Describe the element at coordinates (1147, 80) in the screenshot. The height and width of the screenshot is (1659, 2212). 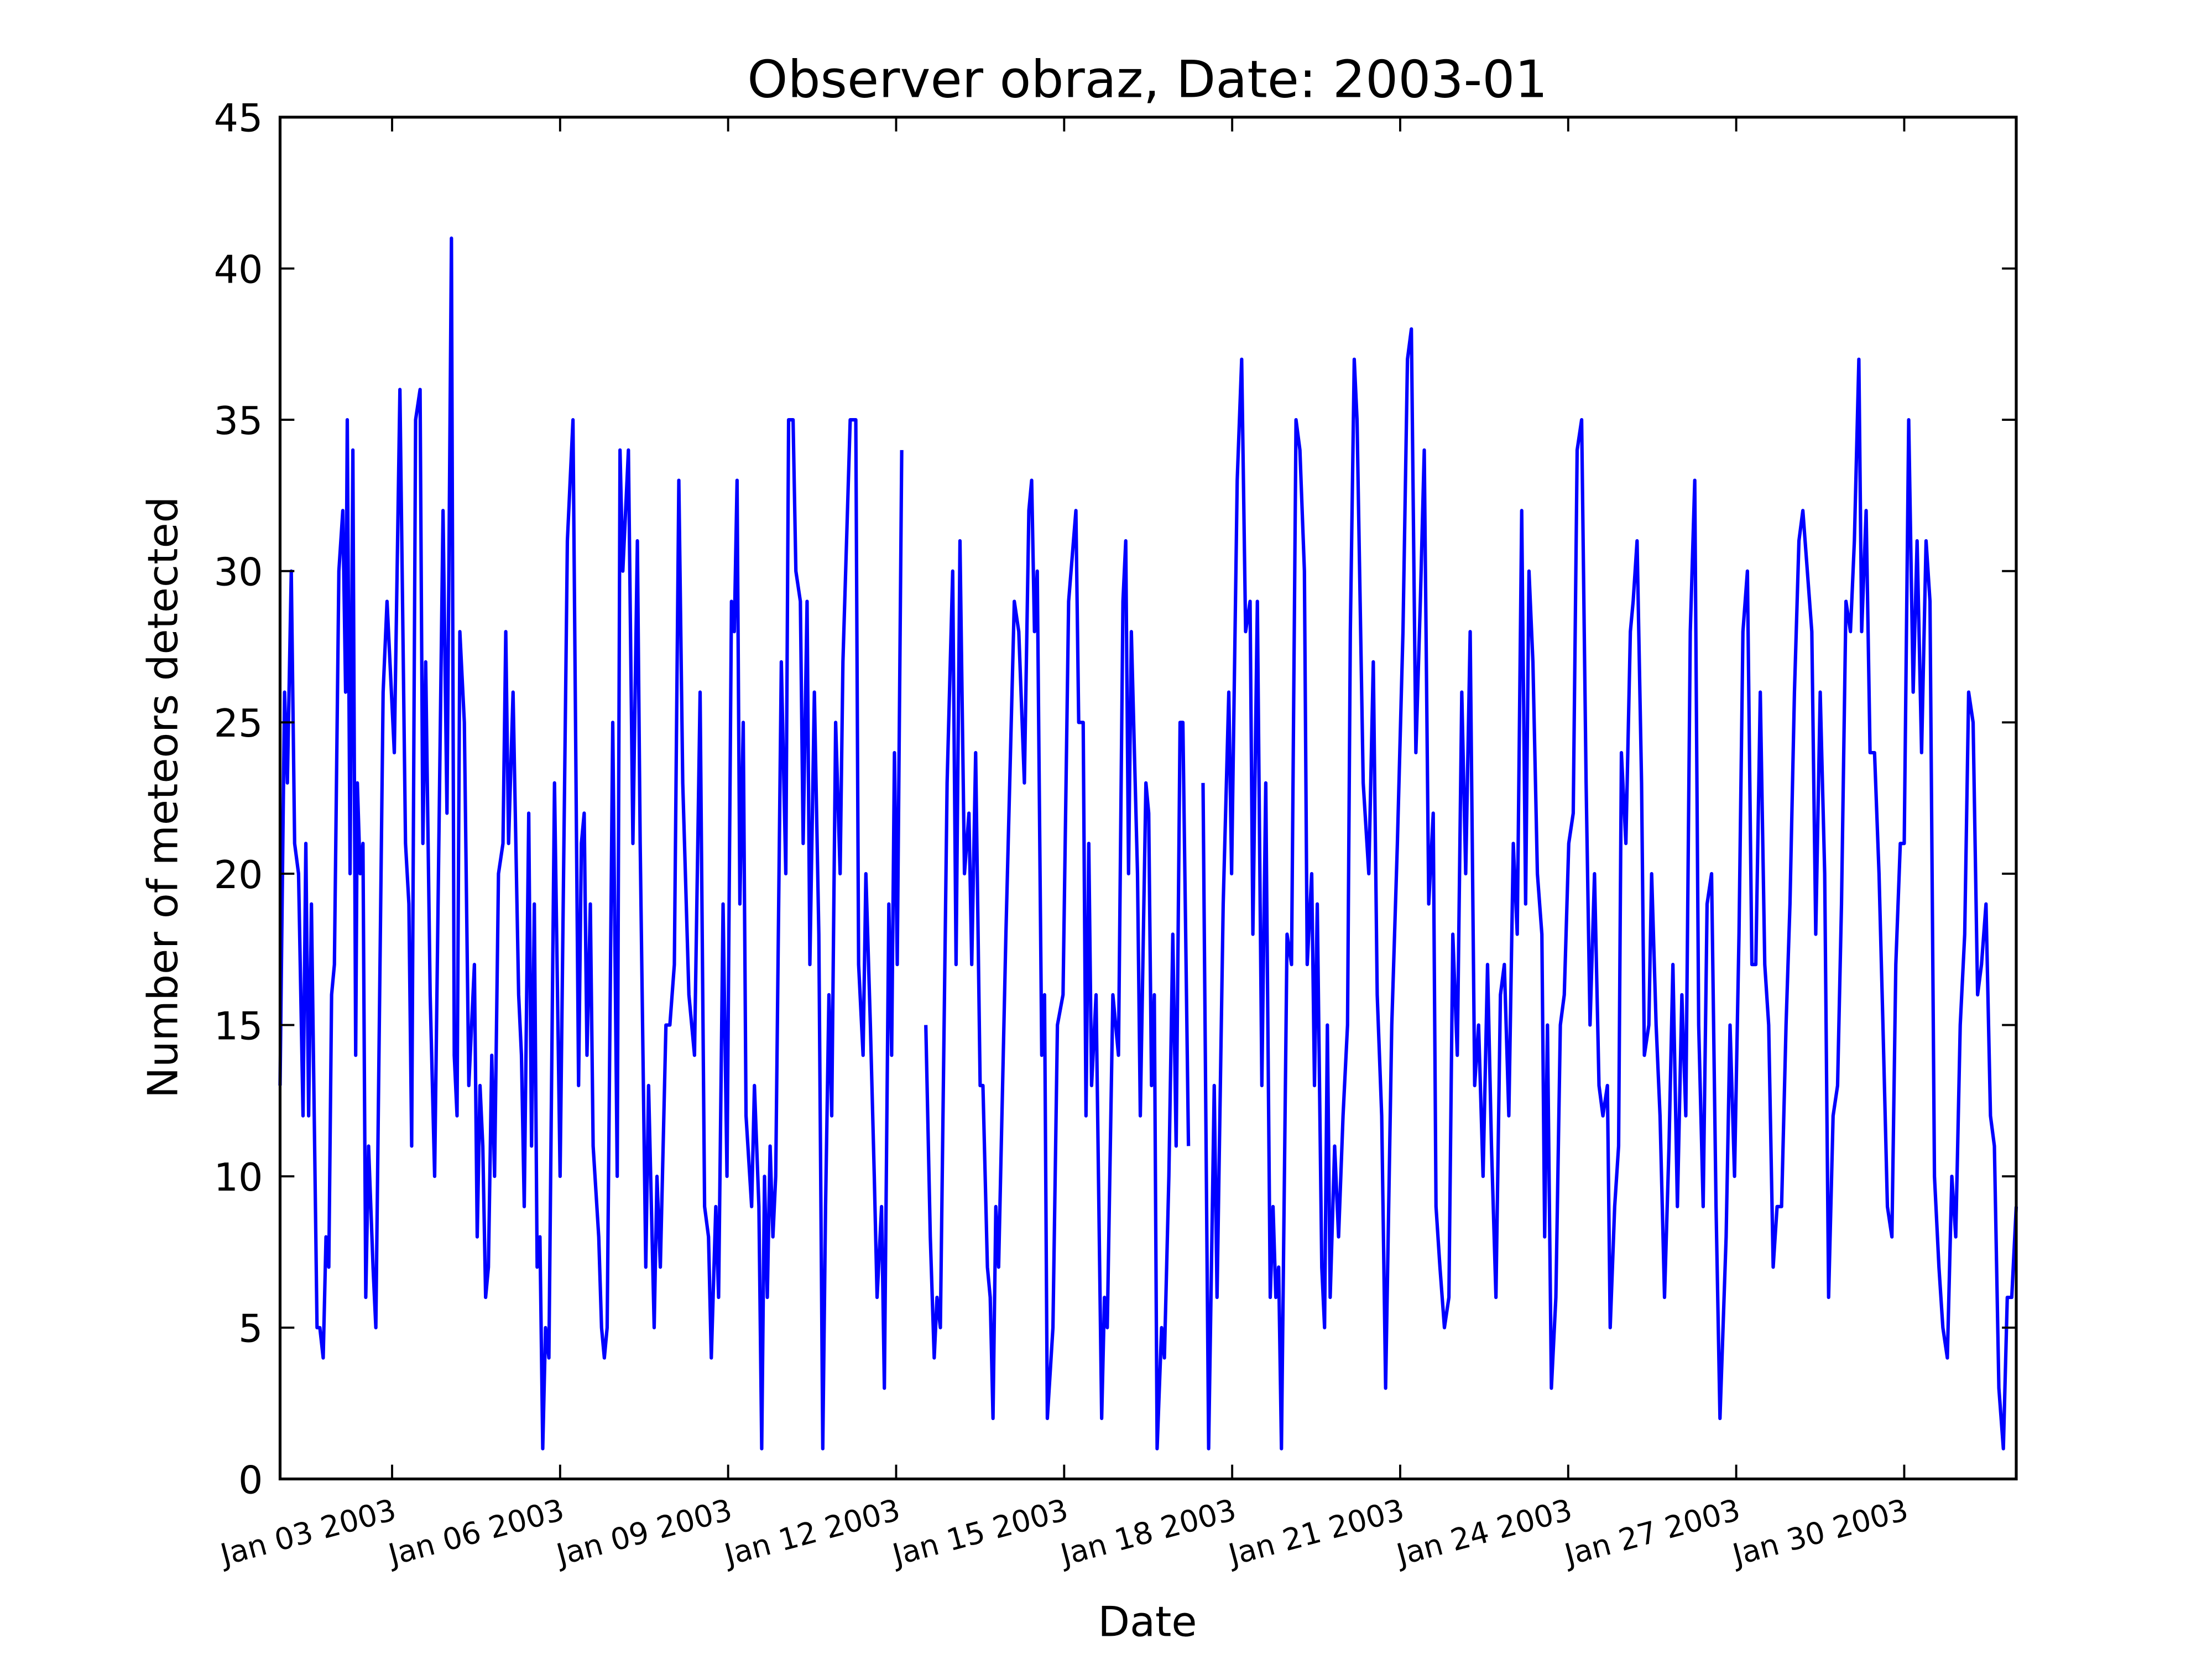
I see `chart-title: Observer obraz, Date: 2003-01` at that location.